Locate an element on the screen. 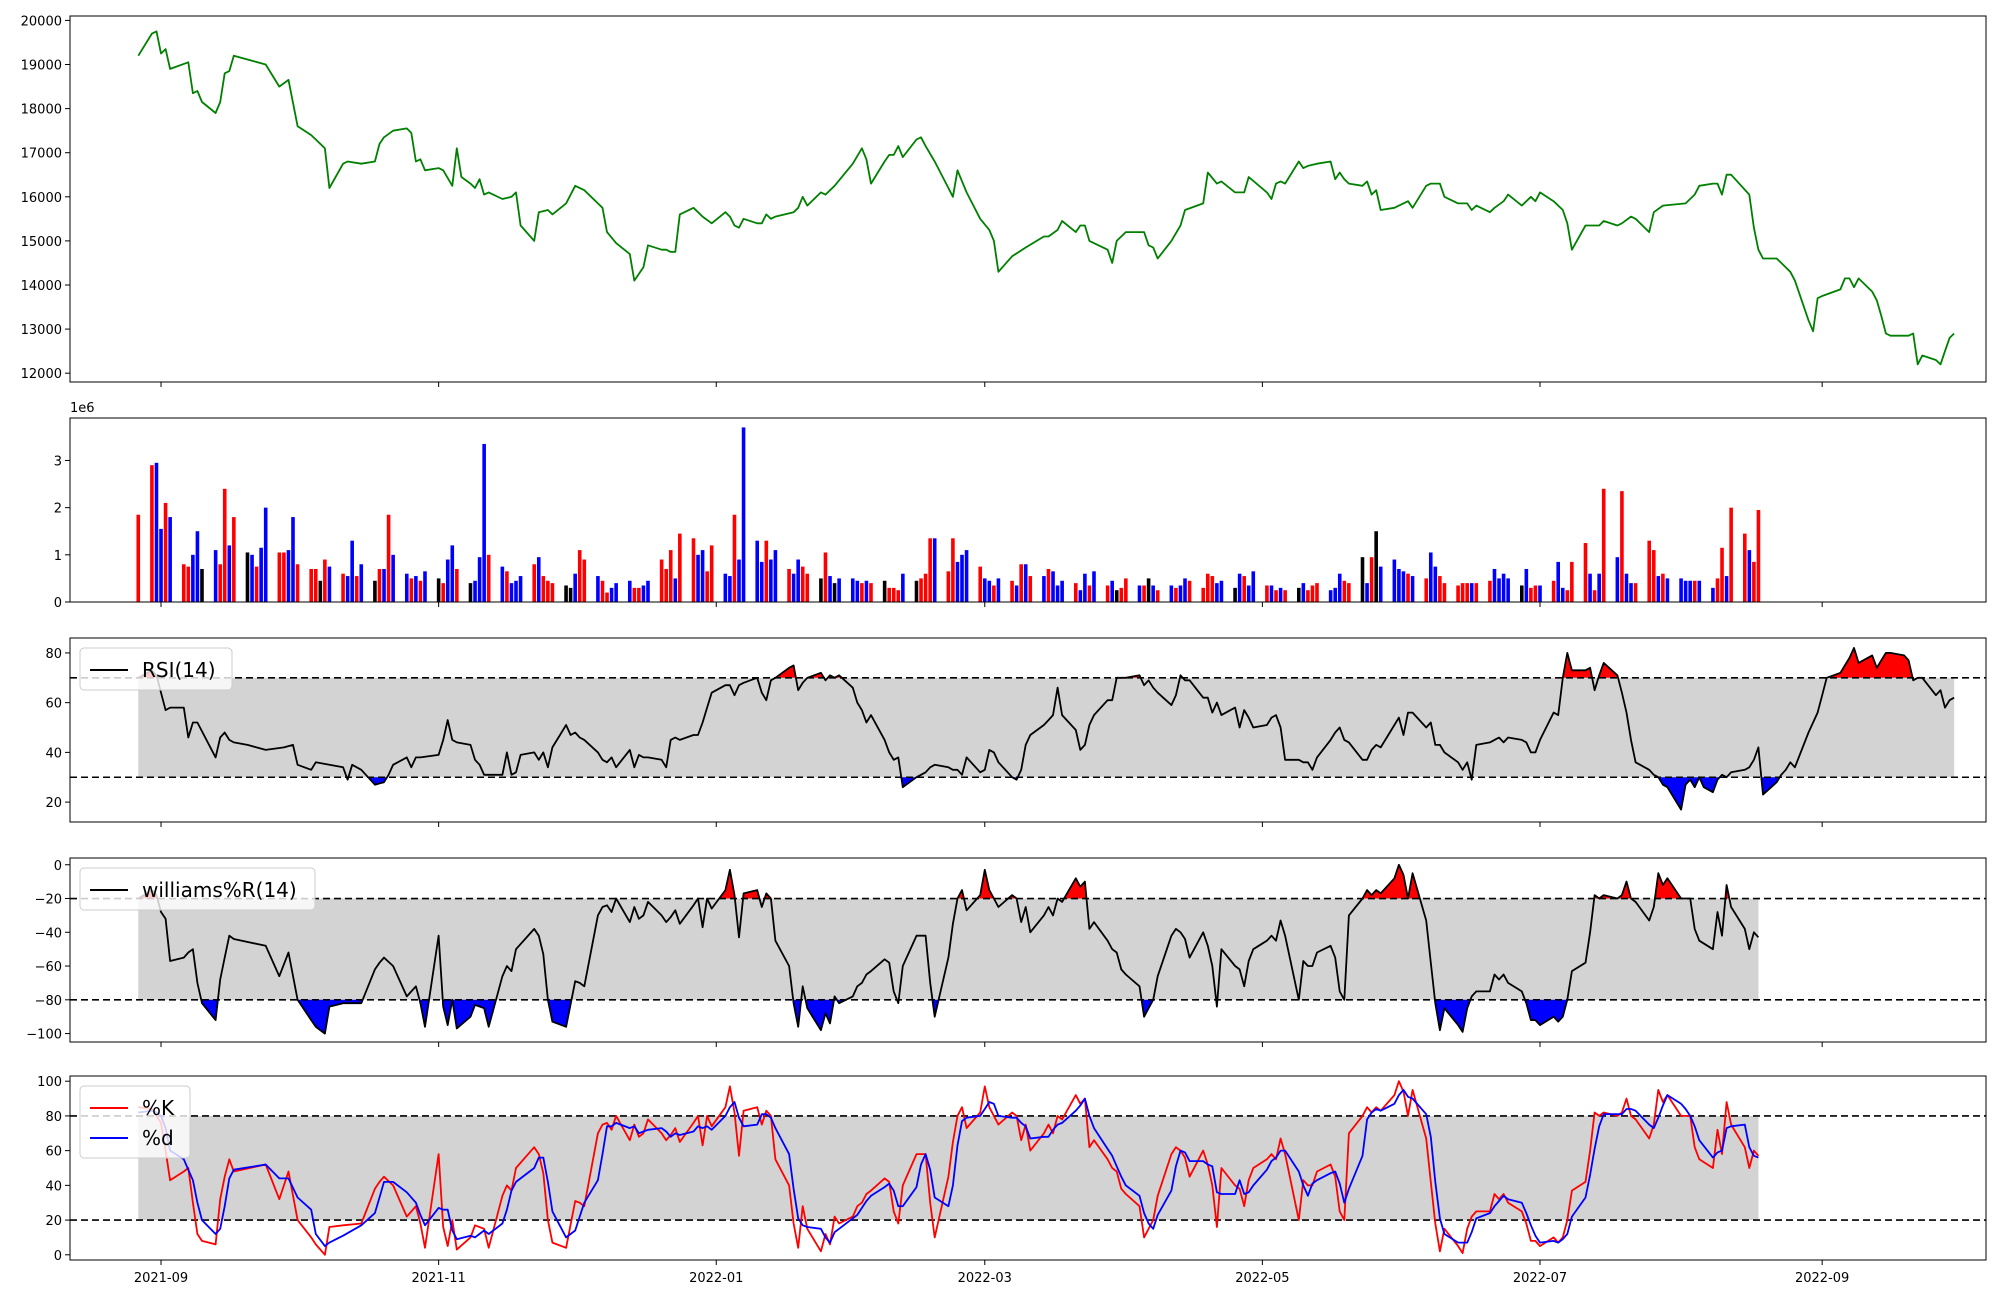  panel-rsi: 20 40 60 80 RSI(14) is located at coordinates (1016, 732).